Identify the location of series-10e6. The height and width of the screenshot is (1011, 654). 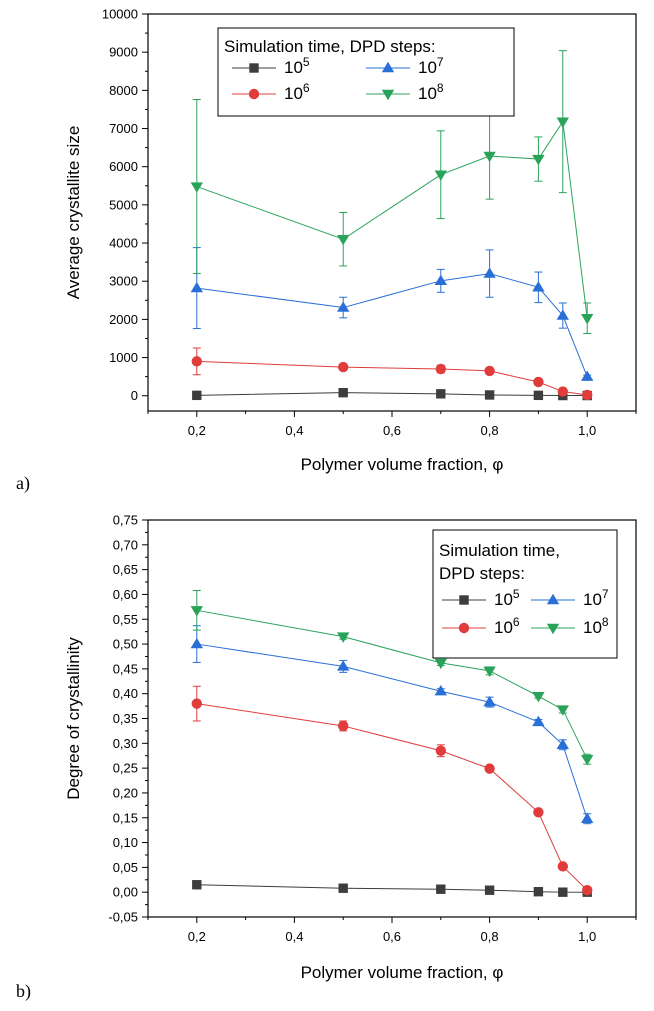
(392, 790).